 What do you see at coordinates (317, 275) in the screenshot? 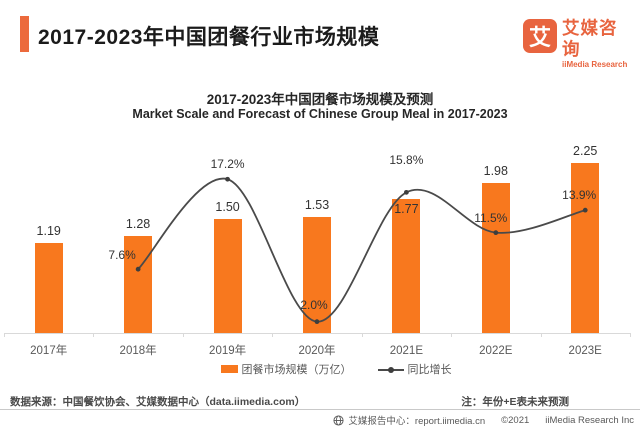
I see `bar-2020年` at bounding box center [317, 275].